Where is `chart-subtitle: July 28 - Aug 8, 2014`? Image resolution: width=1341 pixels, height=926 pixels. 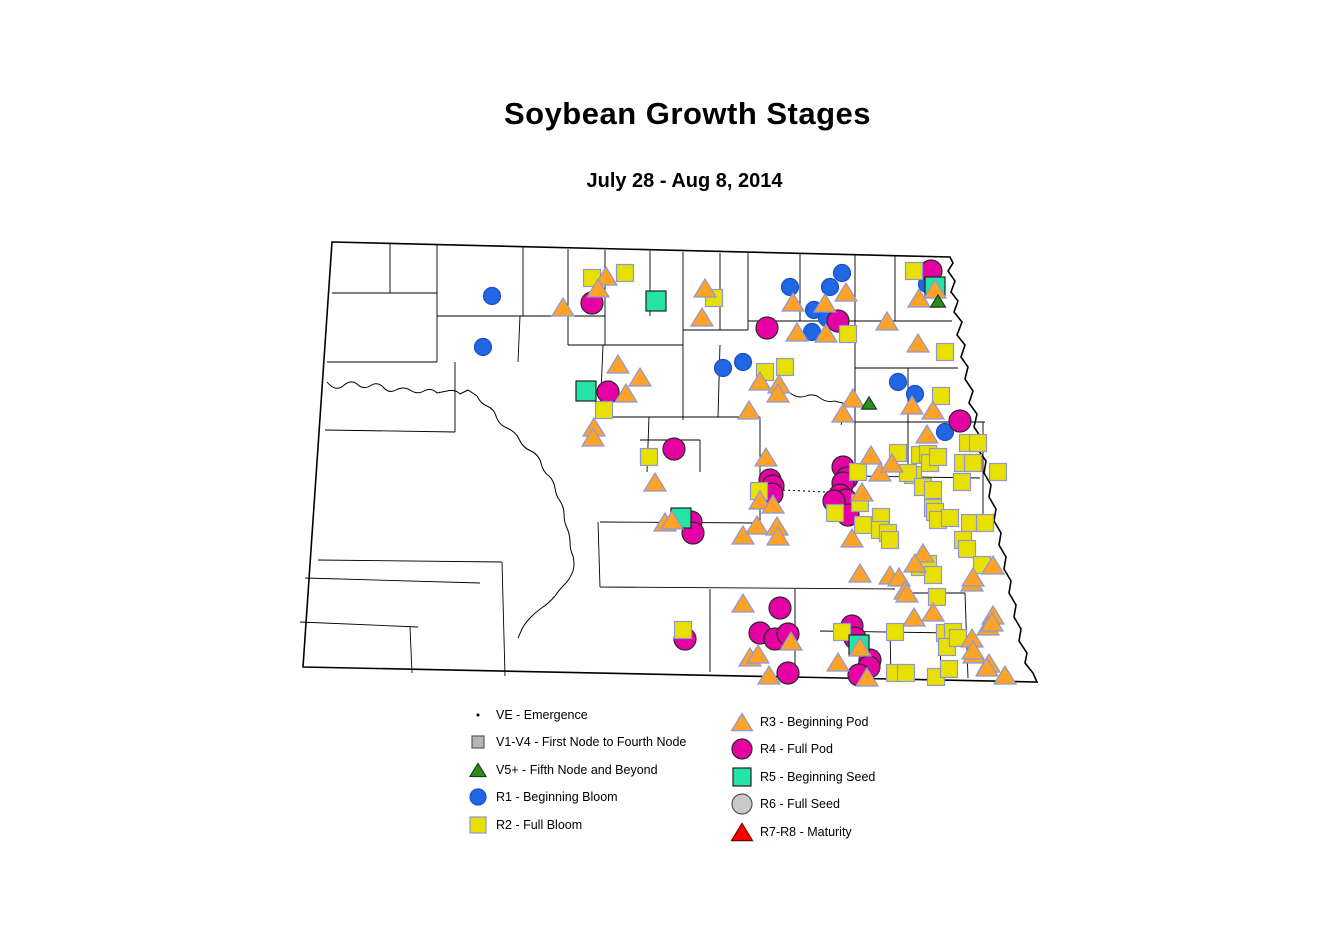 chart-subtitle: July 28 - Aug 8, 2014 is located at coordinates (684, 181).